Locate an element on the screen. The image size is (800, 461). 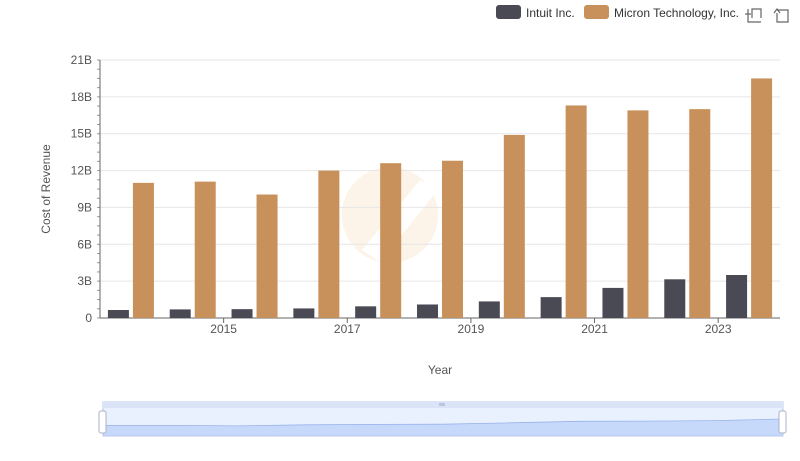
x-tick-label: 2021 is located at coordinates (594, 329).